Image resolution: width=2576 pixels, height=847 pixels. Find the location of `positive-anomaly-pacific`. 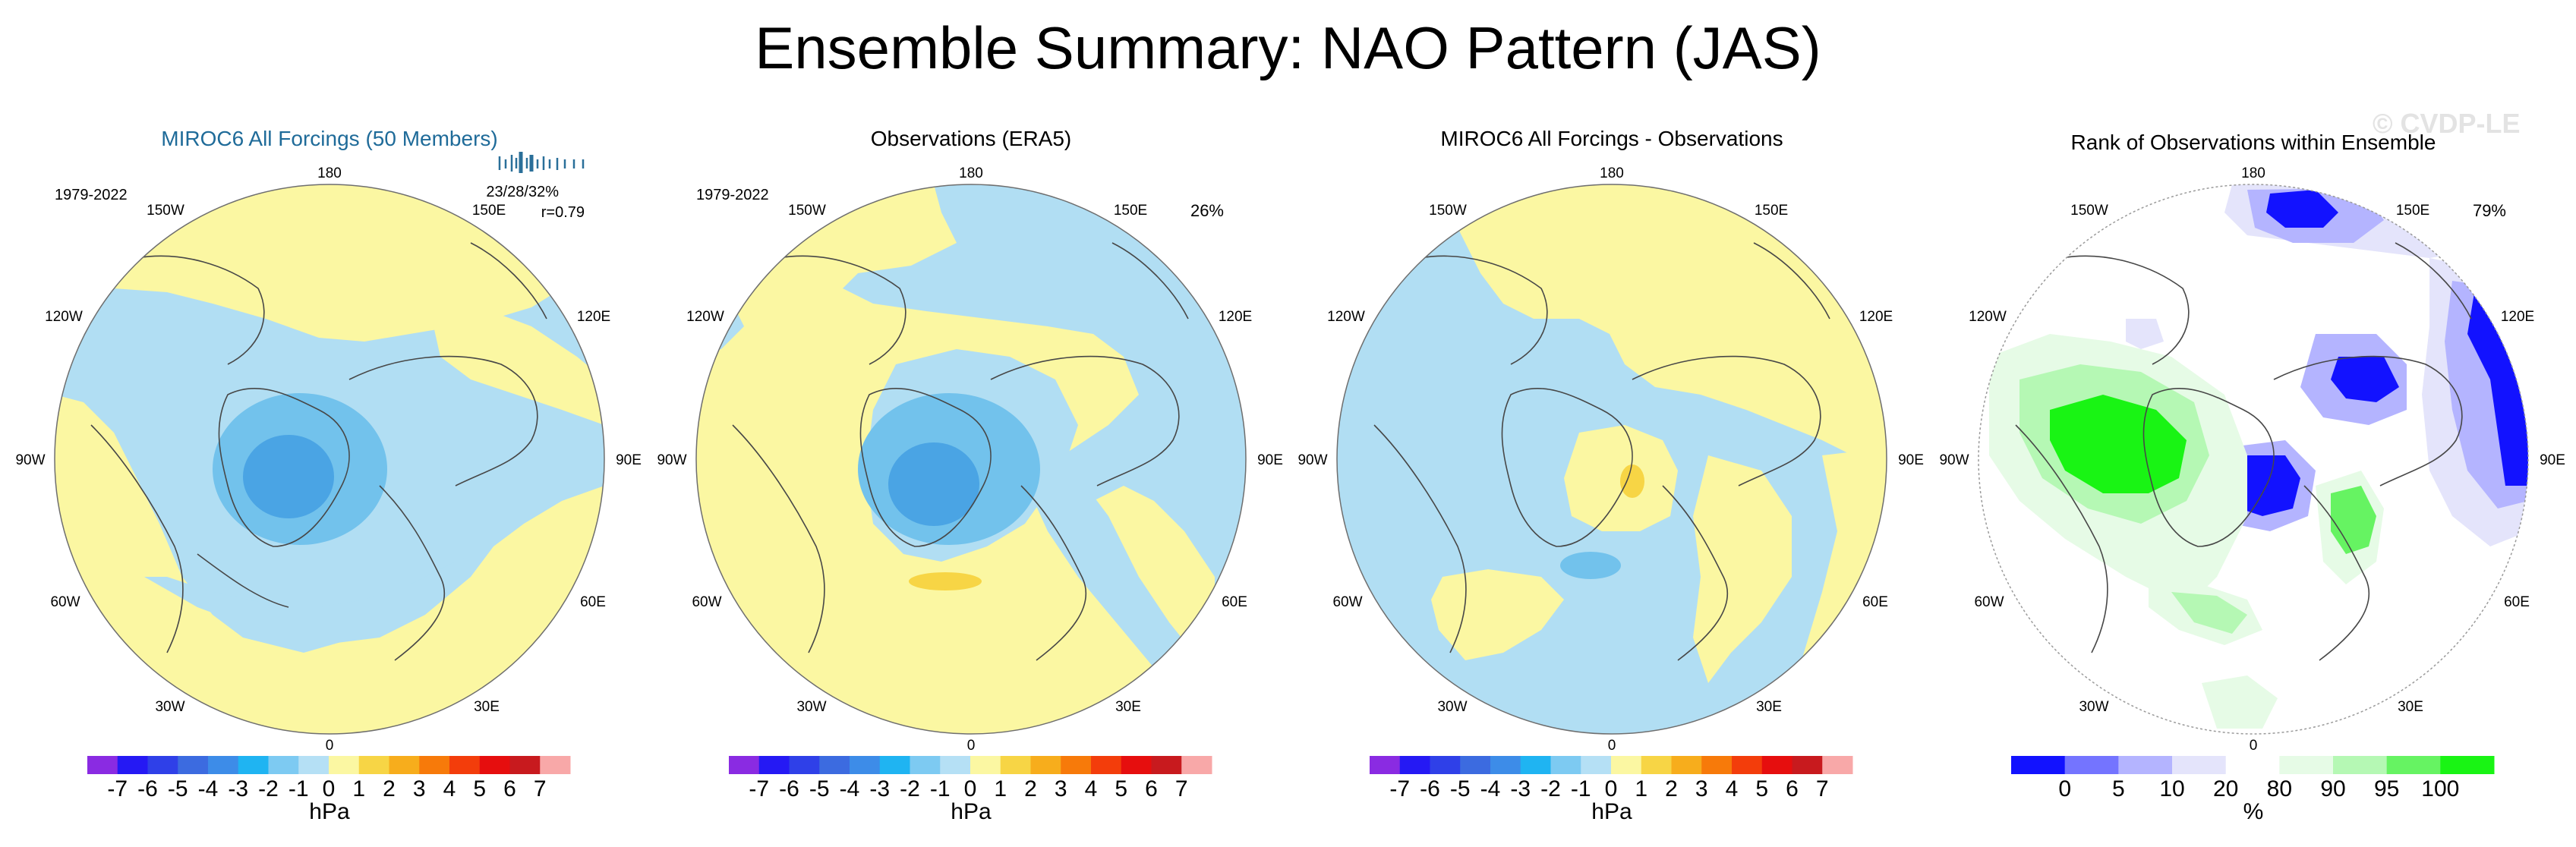

positive-anomaly-pacific is located at coordinates (329, 263).